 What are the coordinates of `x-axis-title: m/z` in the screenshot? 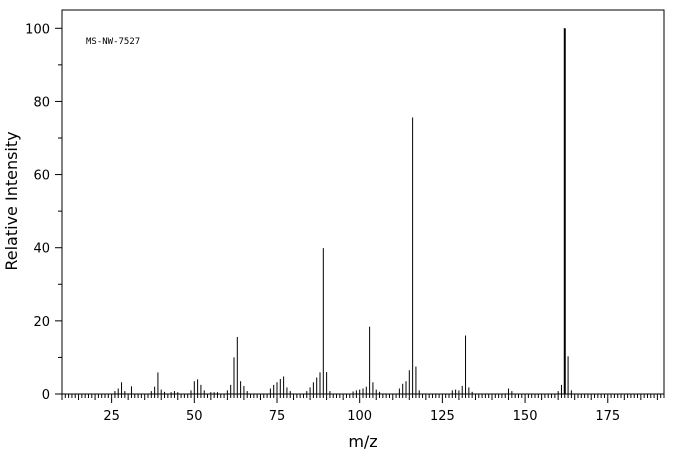 It's located at (362, 441).